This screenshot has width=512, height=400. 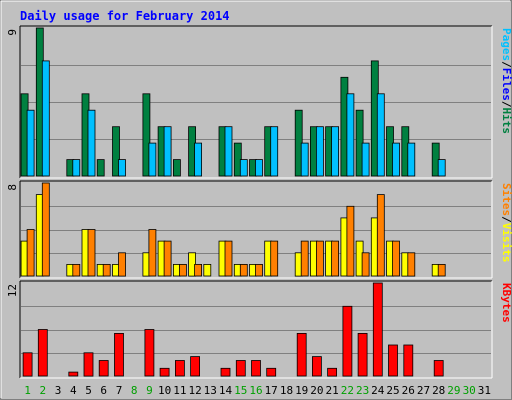 What do you see at coordinates (438, 390) in the screenshot?
I see `x-tick-label: 28` at bounding box center [438, 390].